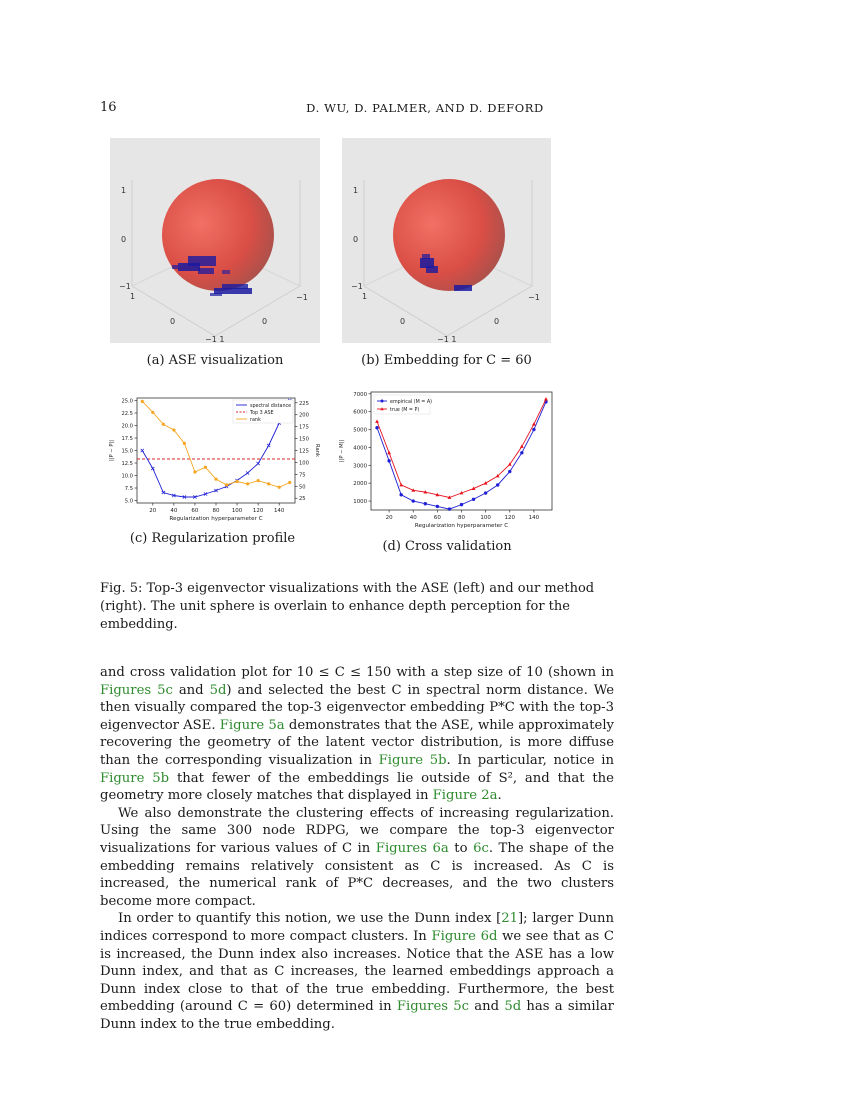  What do you see at coordinates (342, 451) in the screenshot?
I see `y-axis-label: ||P − M||` at bounding box center [342, 451].